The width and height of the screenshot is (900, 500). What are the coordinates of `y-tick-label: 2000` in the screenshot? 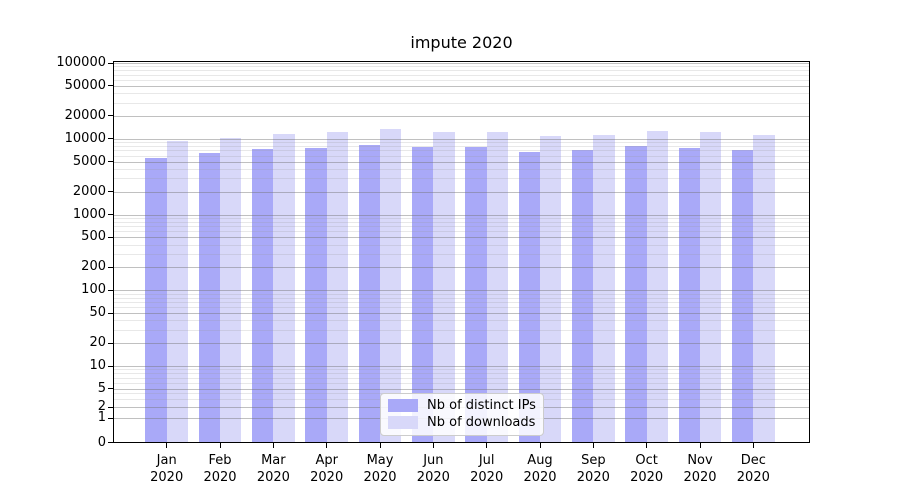 It's located at (89, 191).